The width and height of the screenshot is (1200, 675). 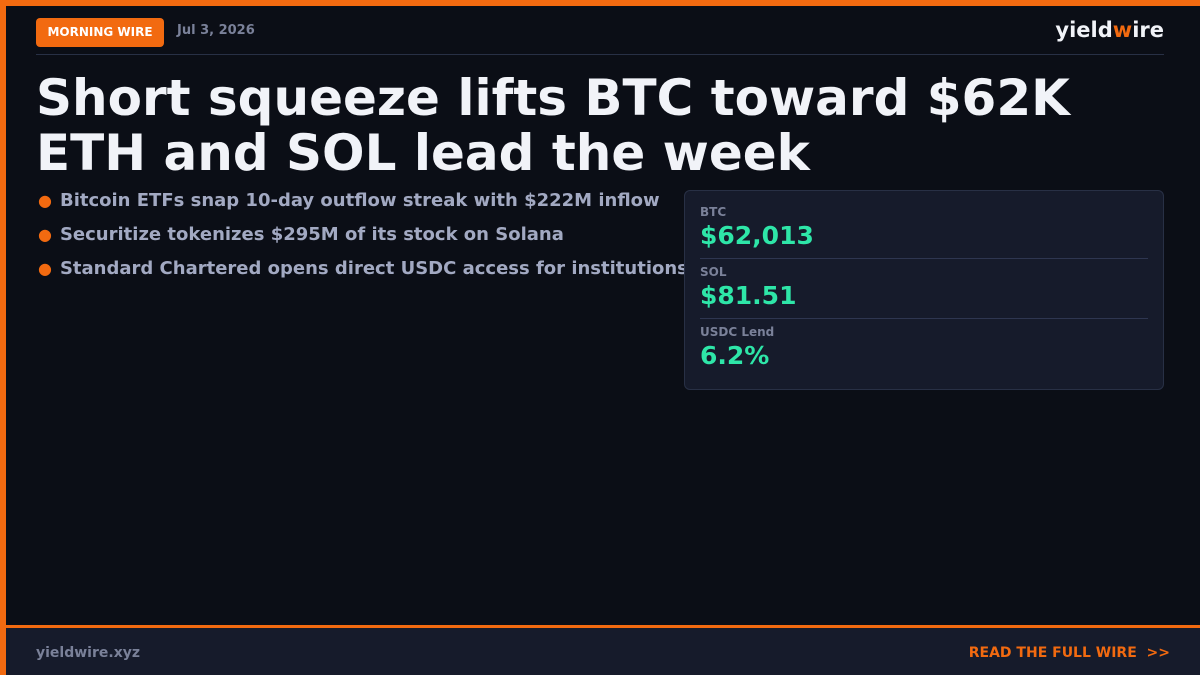 I want to click on logo-part: yield, so click(x=1084, y=30).